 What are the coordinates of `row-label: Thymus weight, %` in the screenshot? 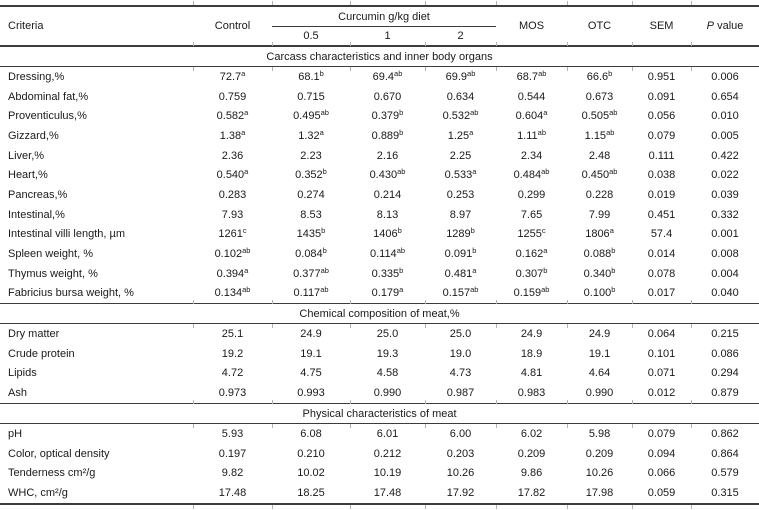 It's located at (53, 273).